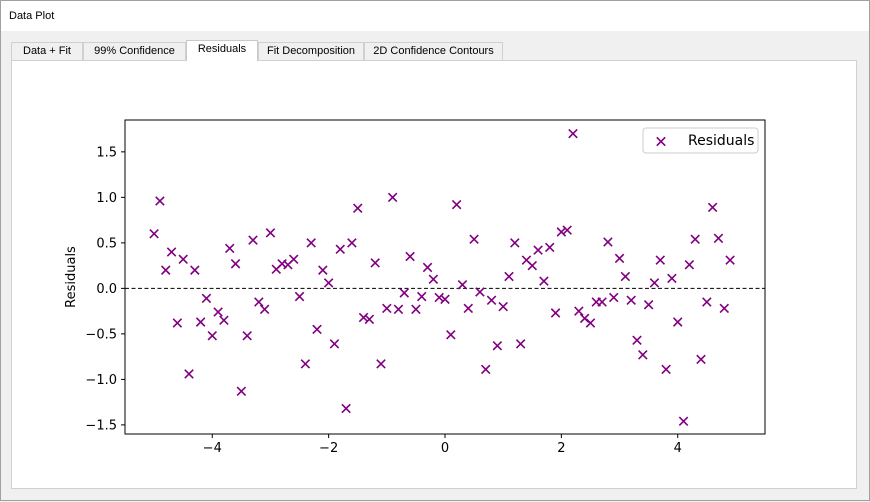 This screenshot has width=870, height=502. I want to click on y-tick-label: −1.5, so click(101, 425).